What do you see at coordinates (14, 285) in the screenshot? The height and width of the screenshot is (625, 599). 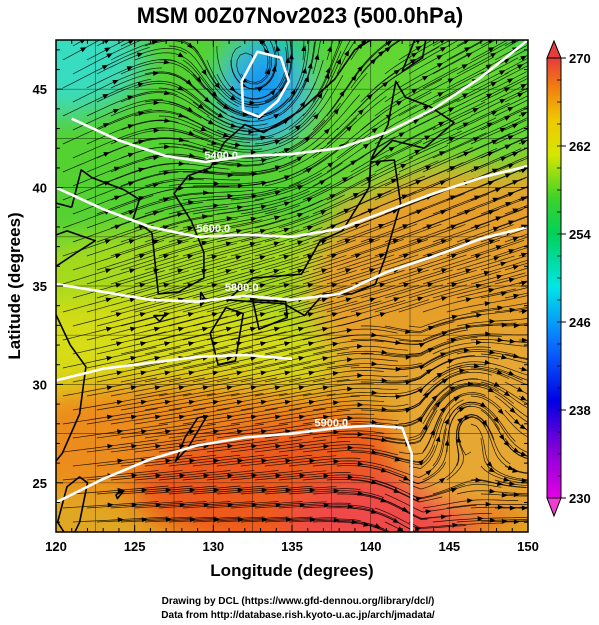 I see `y-axis-title: Latitude (degrees)` at bounding box center [14, 285].